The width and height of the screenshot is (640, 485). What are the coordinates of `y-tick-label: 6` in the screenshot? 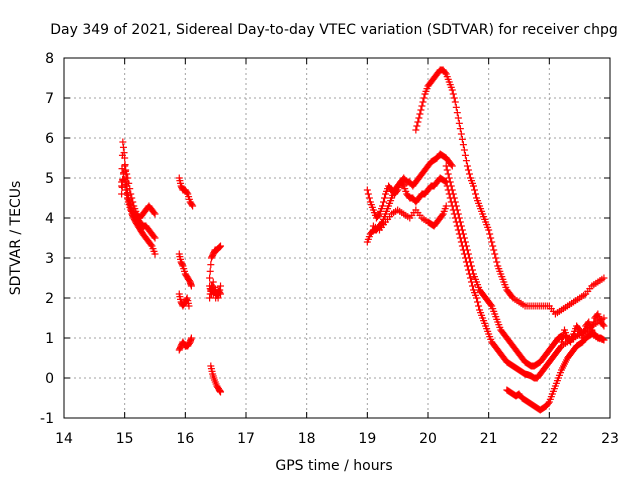 It's located at (49, 139).